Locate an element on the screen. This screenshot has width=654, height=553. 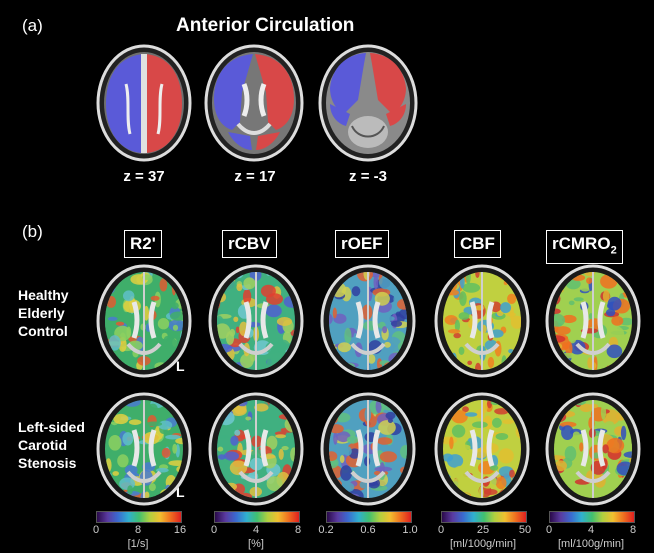
column-header-roef: rOEF is located at coordinates (362, 244).